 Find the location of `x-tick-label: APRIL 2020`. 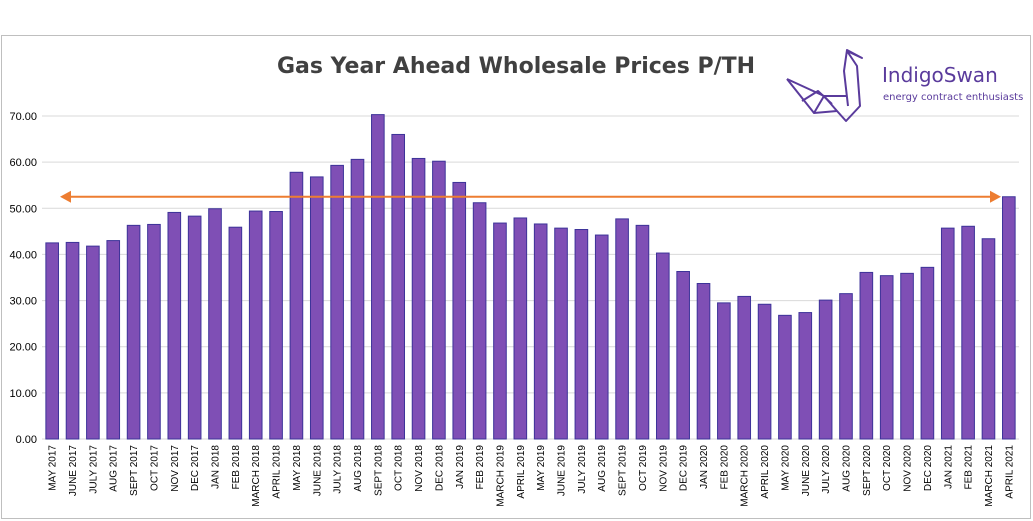

x-tick-label: APRIL 2020 is located at coordinates (765, 472).